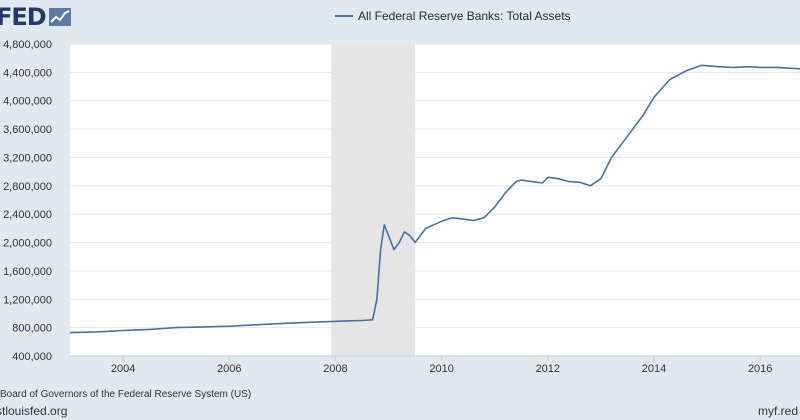 The height and width of the screenshot is (420, 800). Describe the element at coordinates (27, 102) in the screenshot. I see `y-tick-label: 4,000,000` at that location.